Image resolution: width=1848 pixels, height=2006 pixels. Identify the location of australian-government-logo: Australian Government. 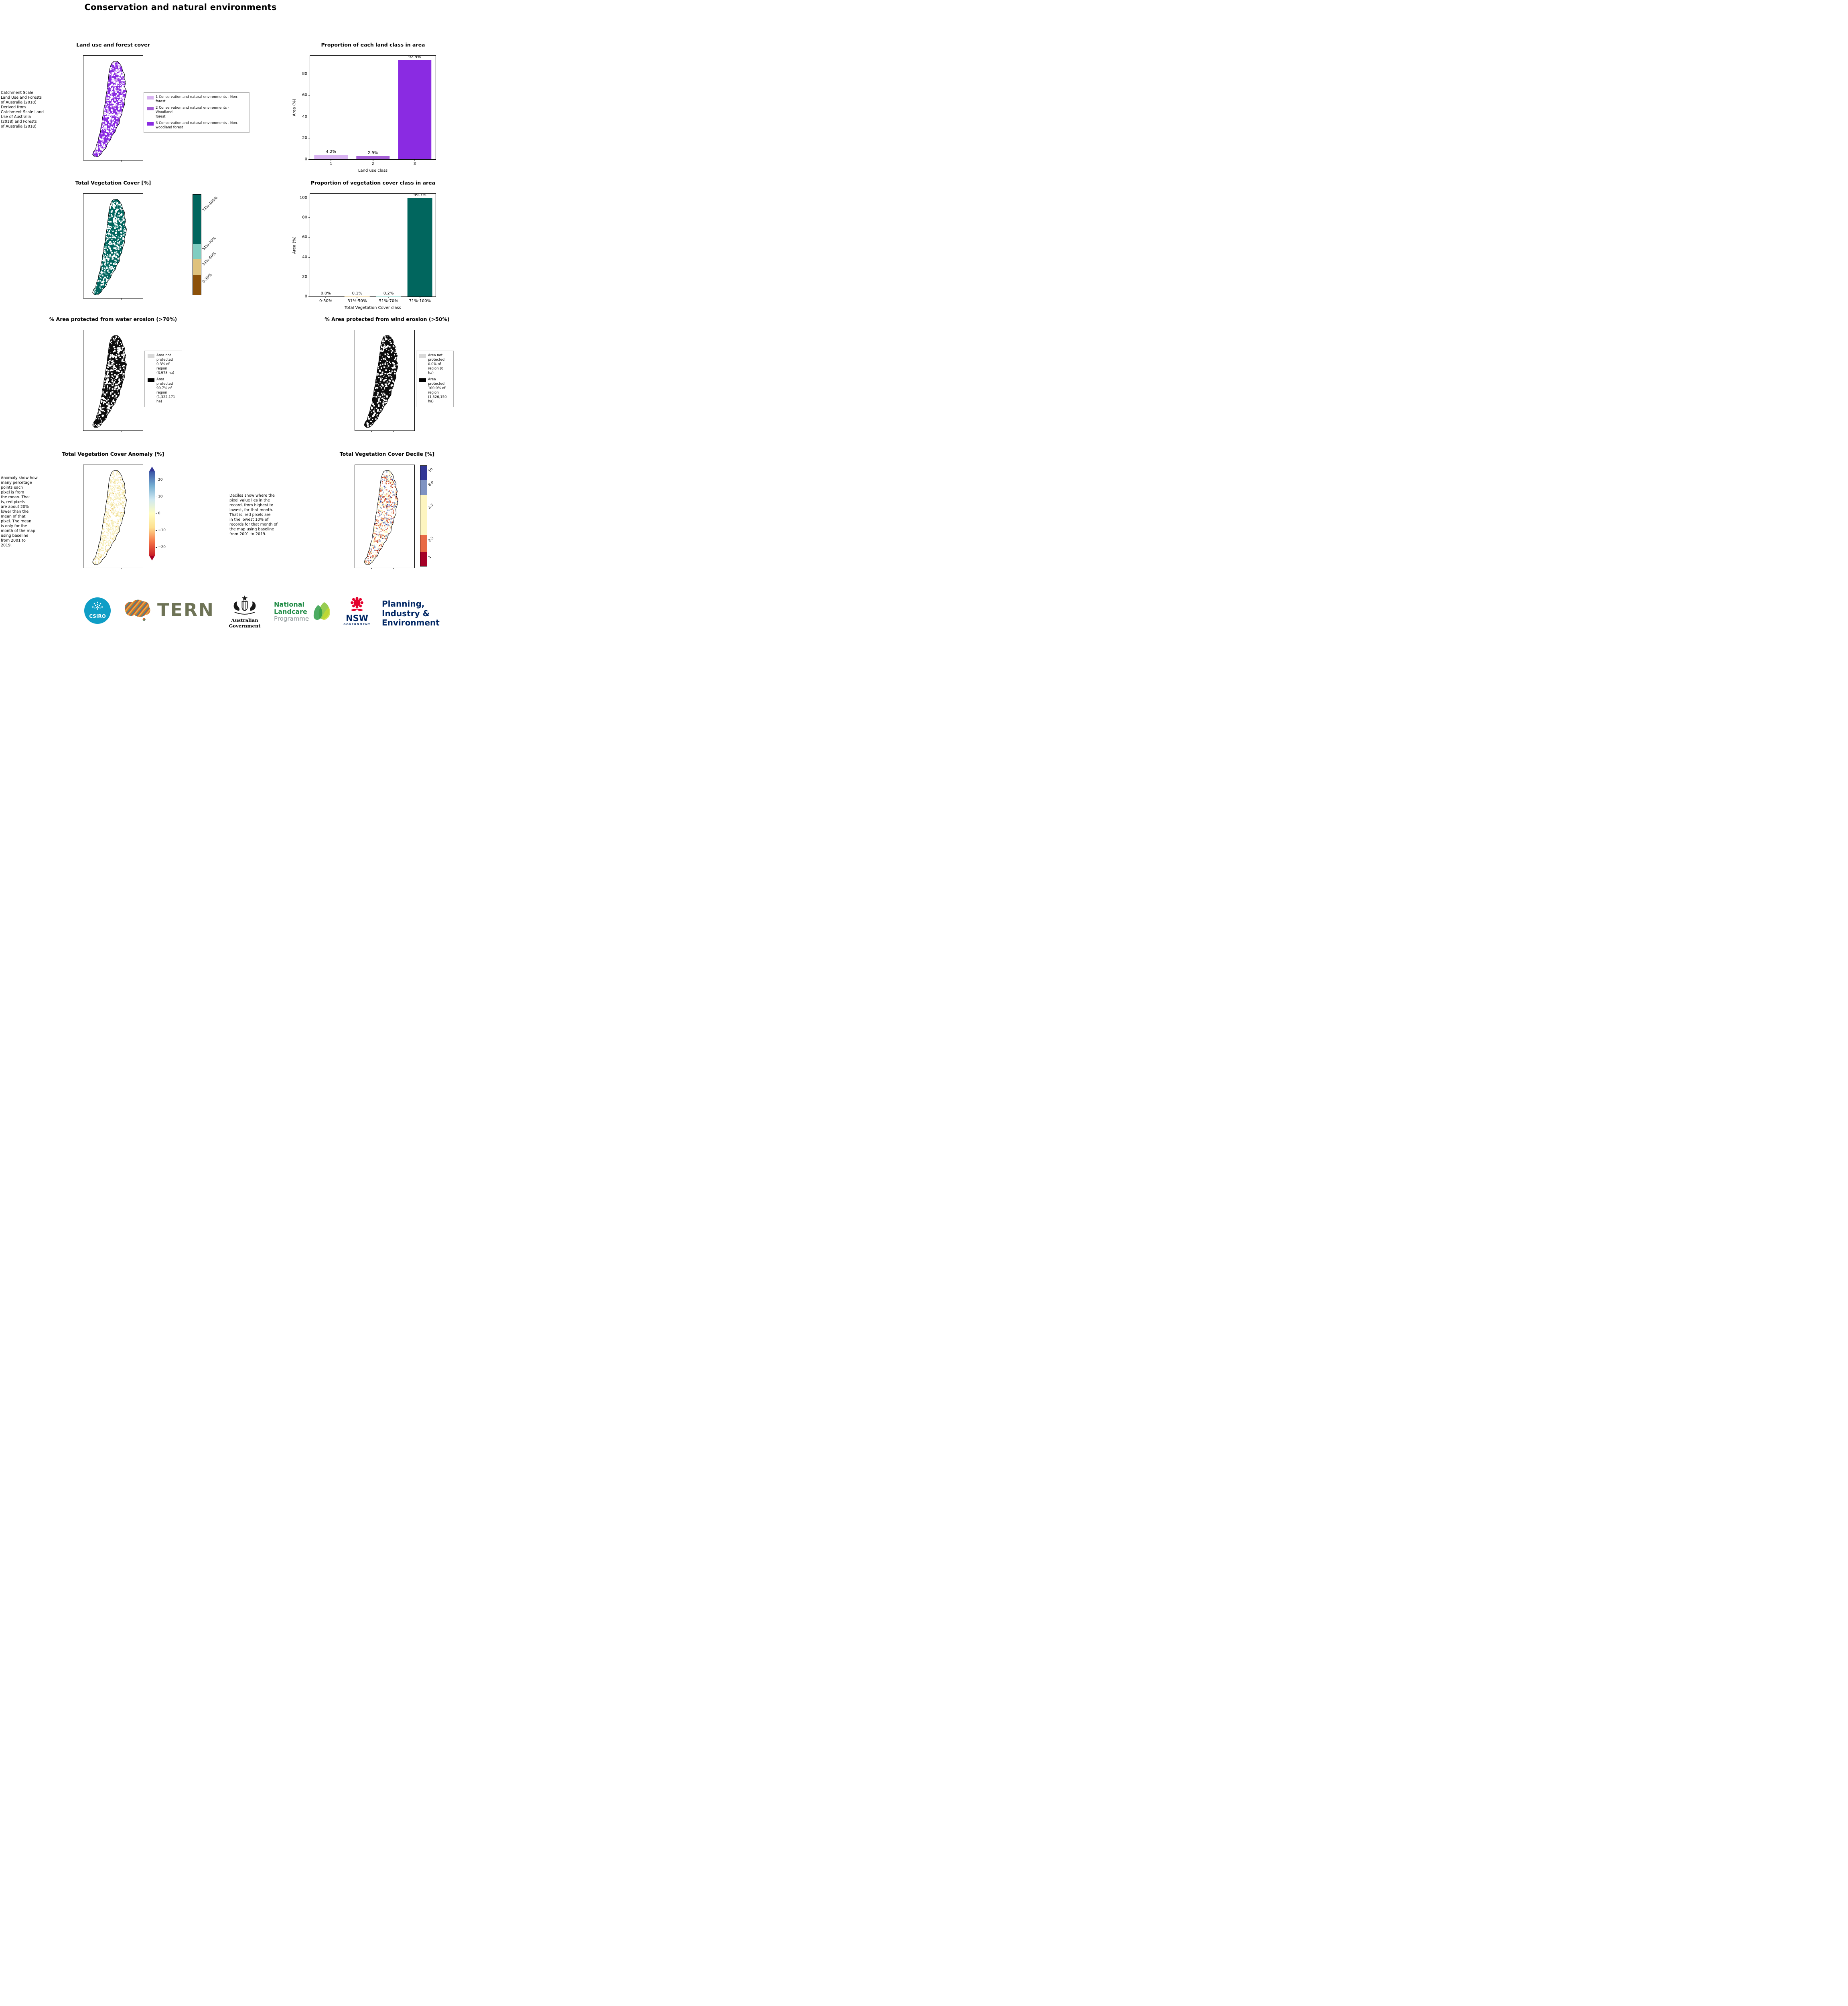
(245, 612).